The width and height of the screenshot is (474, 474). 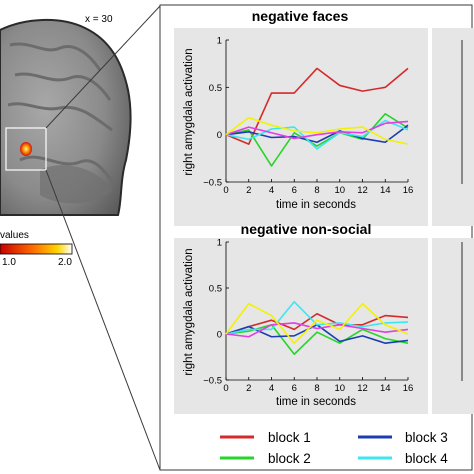 What do you see at coordinates (9, 262) in the screenshot?
I see `scale-tick-1: 1.0` at bounding box center [9, 262].